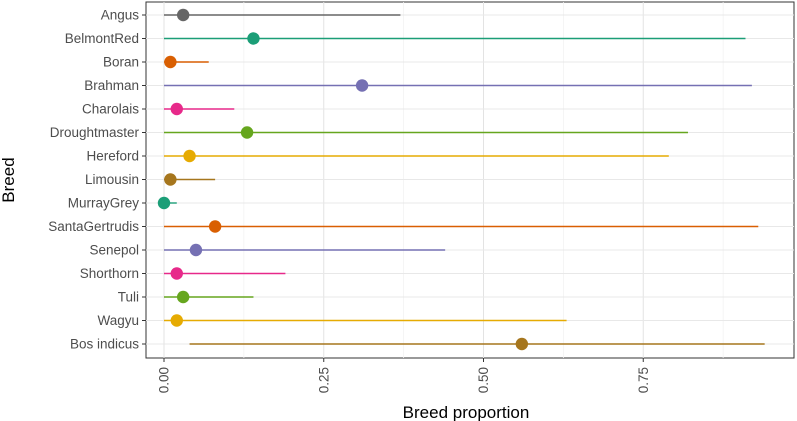 The image size is (797, 421). Describe the element at coordinates (522, 344) in the screenshot. I see `point-bos-indicus` at that location.